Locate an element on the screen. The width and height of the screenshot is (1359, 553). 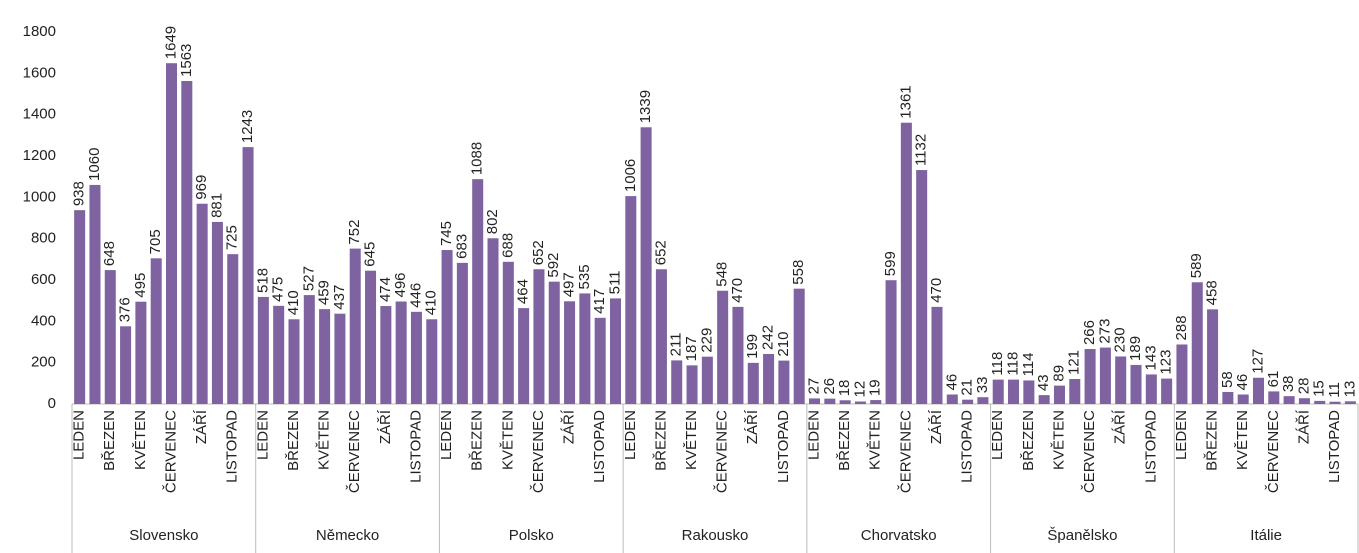
value-label: 19 is located at coordinates (875, 387).